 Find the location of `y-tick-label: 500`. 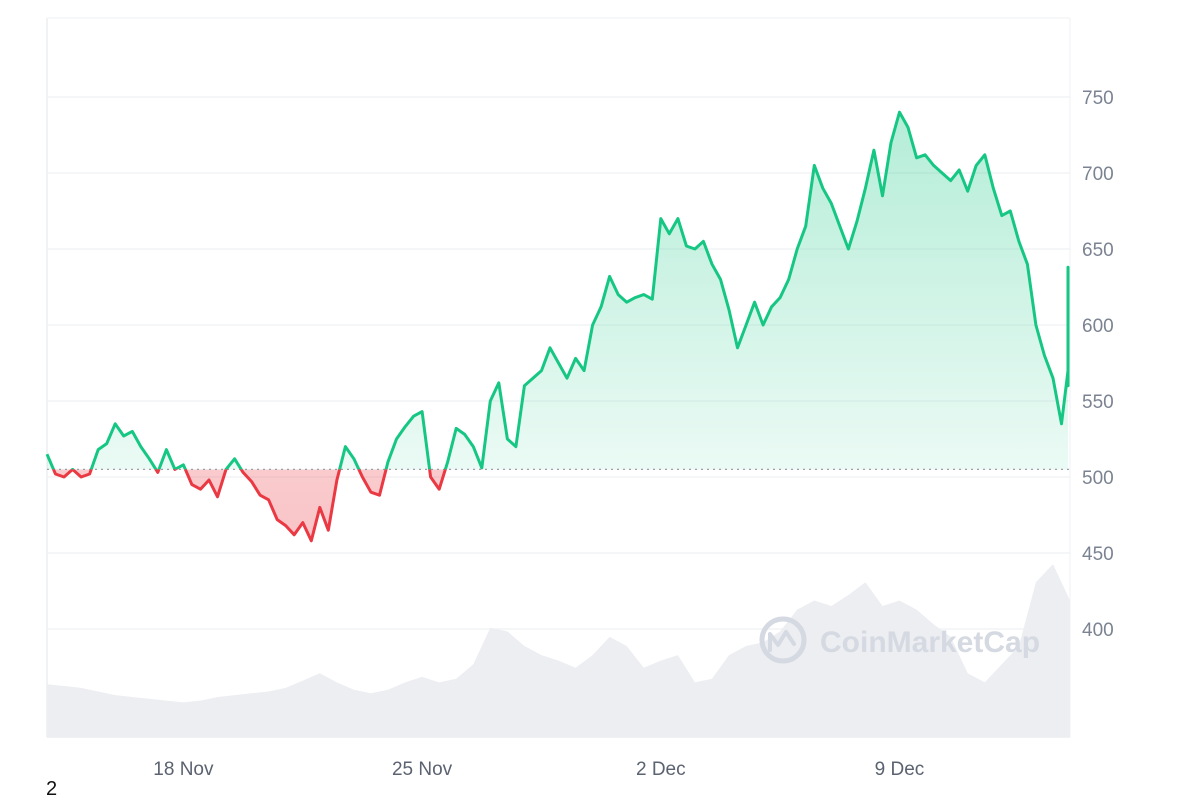

y-tick-label: 500 is located at coordinates (1098, 478).